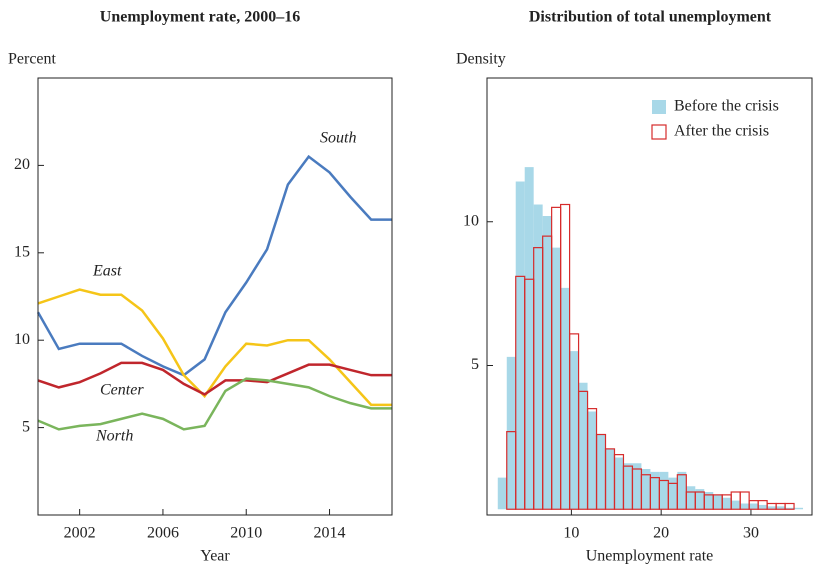 The image size is (836, 569). Describe the element at coordinates (650, 17) in the screenshot. I see `chart-title: Distribution of total unemployment` at that location.